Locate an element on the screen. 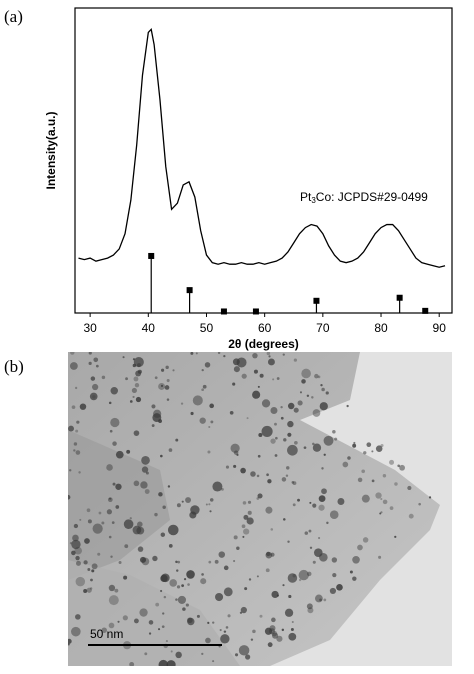 Image resolution: width=474 pixels, height=674 pixels. x-axis-label: 2θ (degrees) is located at coordinates (263, 344).